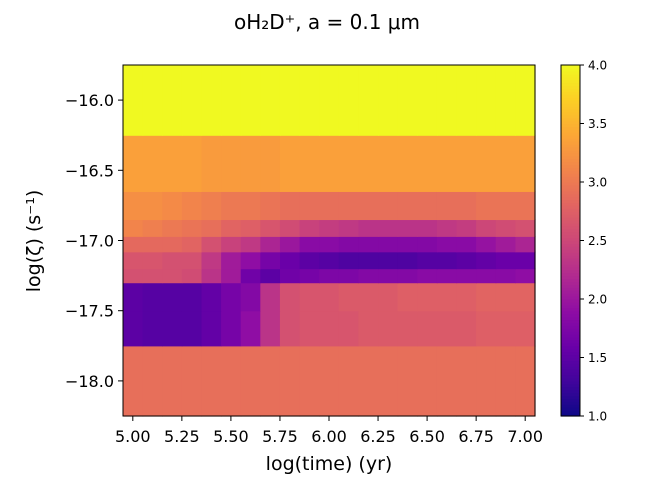 Image resolution: width=654 pixels, height=494 pixels. I want to click on colorbar-tick-label: 4.0, so click(597, 66).